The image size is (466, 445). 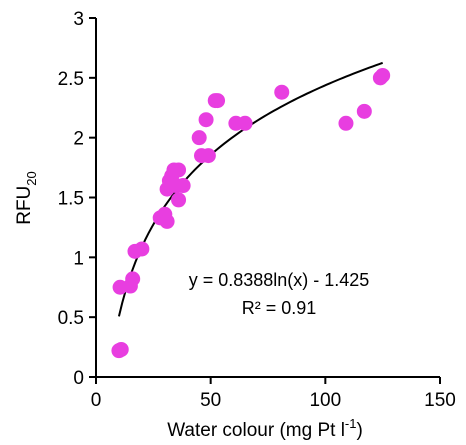 I want to click on y-tick-label: 1.5, so click(x=71, y=199).